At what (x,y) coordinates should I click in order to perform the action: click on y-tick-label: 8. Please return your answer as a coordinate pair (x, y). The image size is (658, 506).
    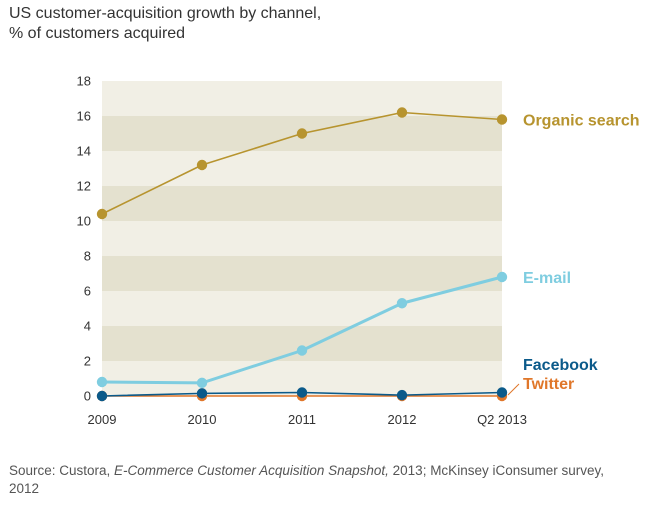
    Looking at the image, I should click on (87, 256).